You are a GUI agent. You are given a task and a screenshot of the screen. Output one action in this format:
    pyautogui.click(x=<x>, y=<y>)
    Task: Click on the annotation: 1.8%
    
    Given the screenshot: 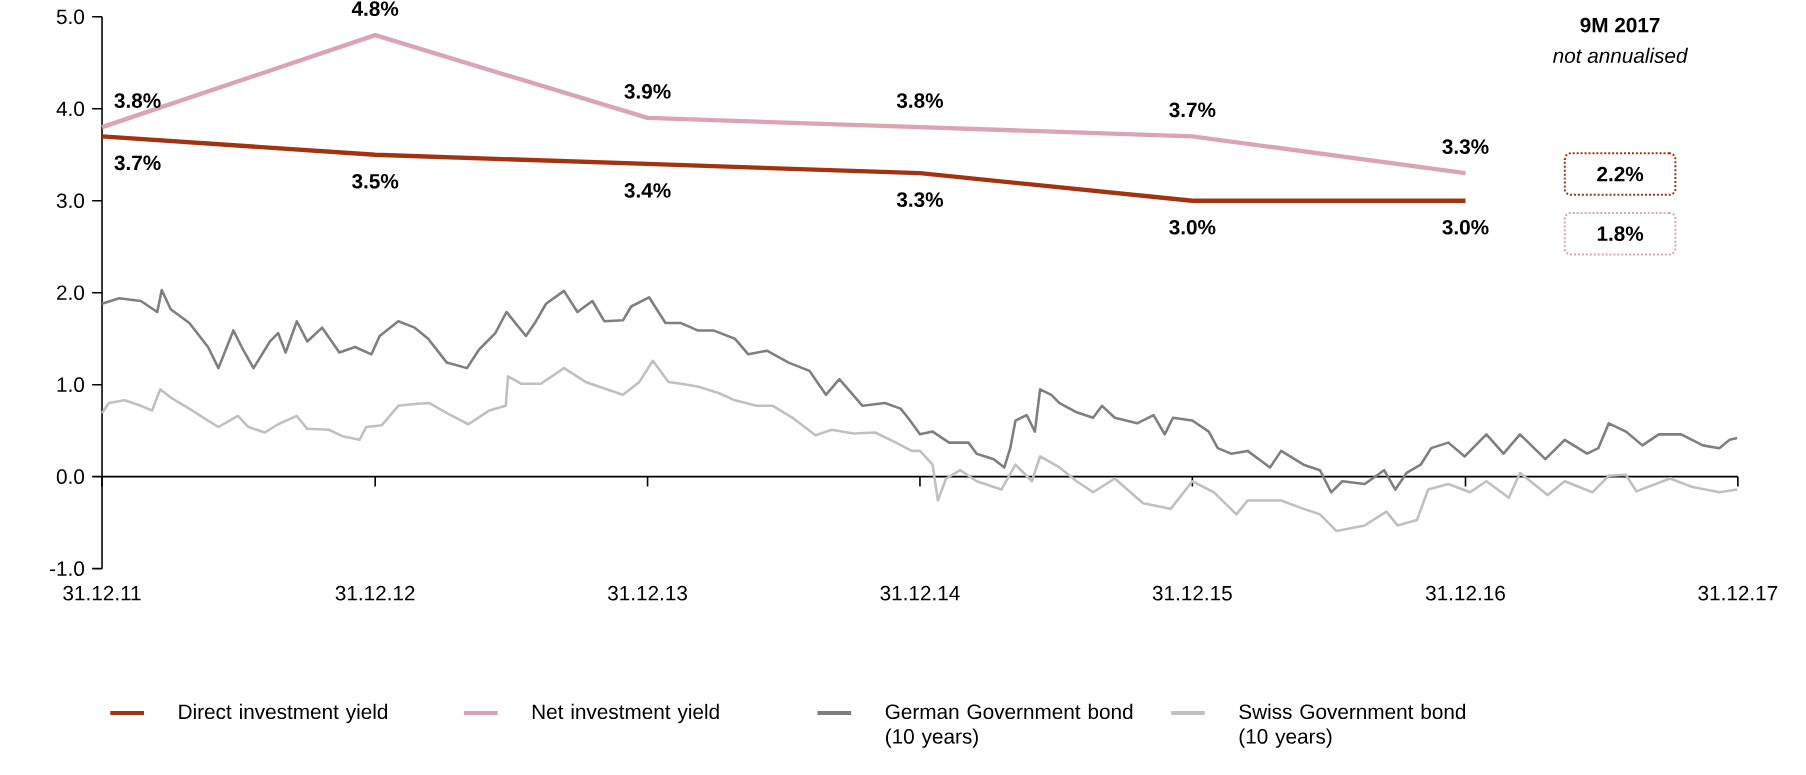 What is the action you would take?
    pyautogui.click(x=1620, y=234)
    